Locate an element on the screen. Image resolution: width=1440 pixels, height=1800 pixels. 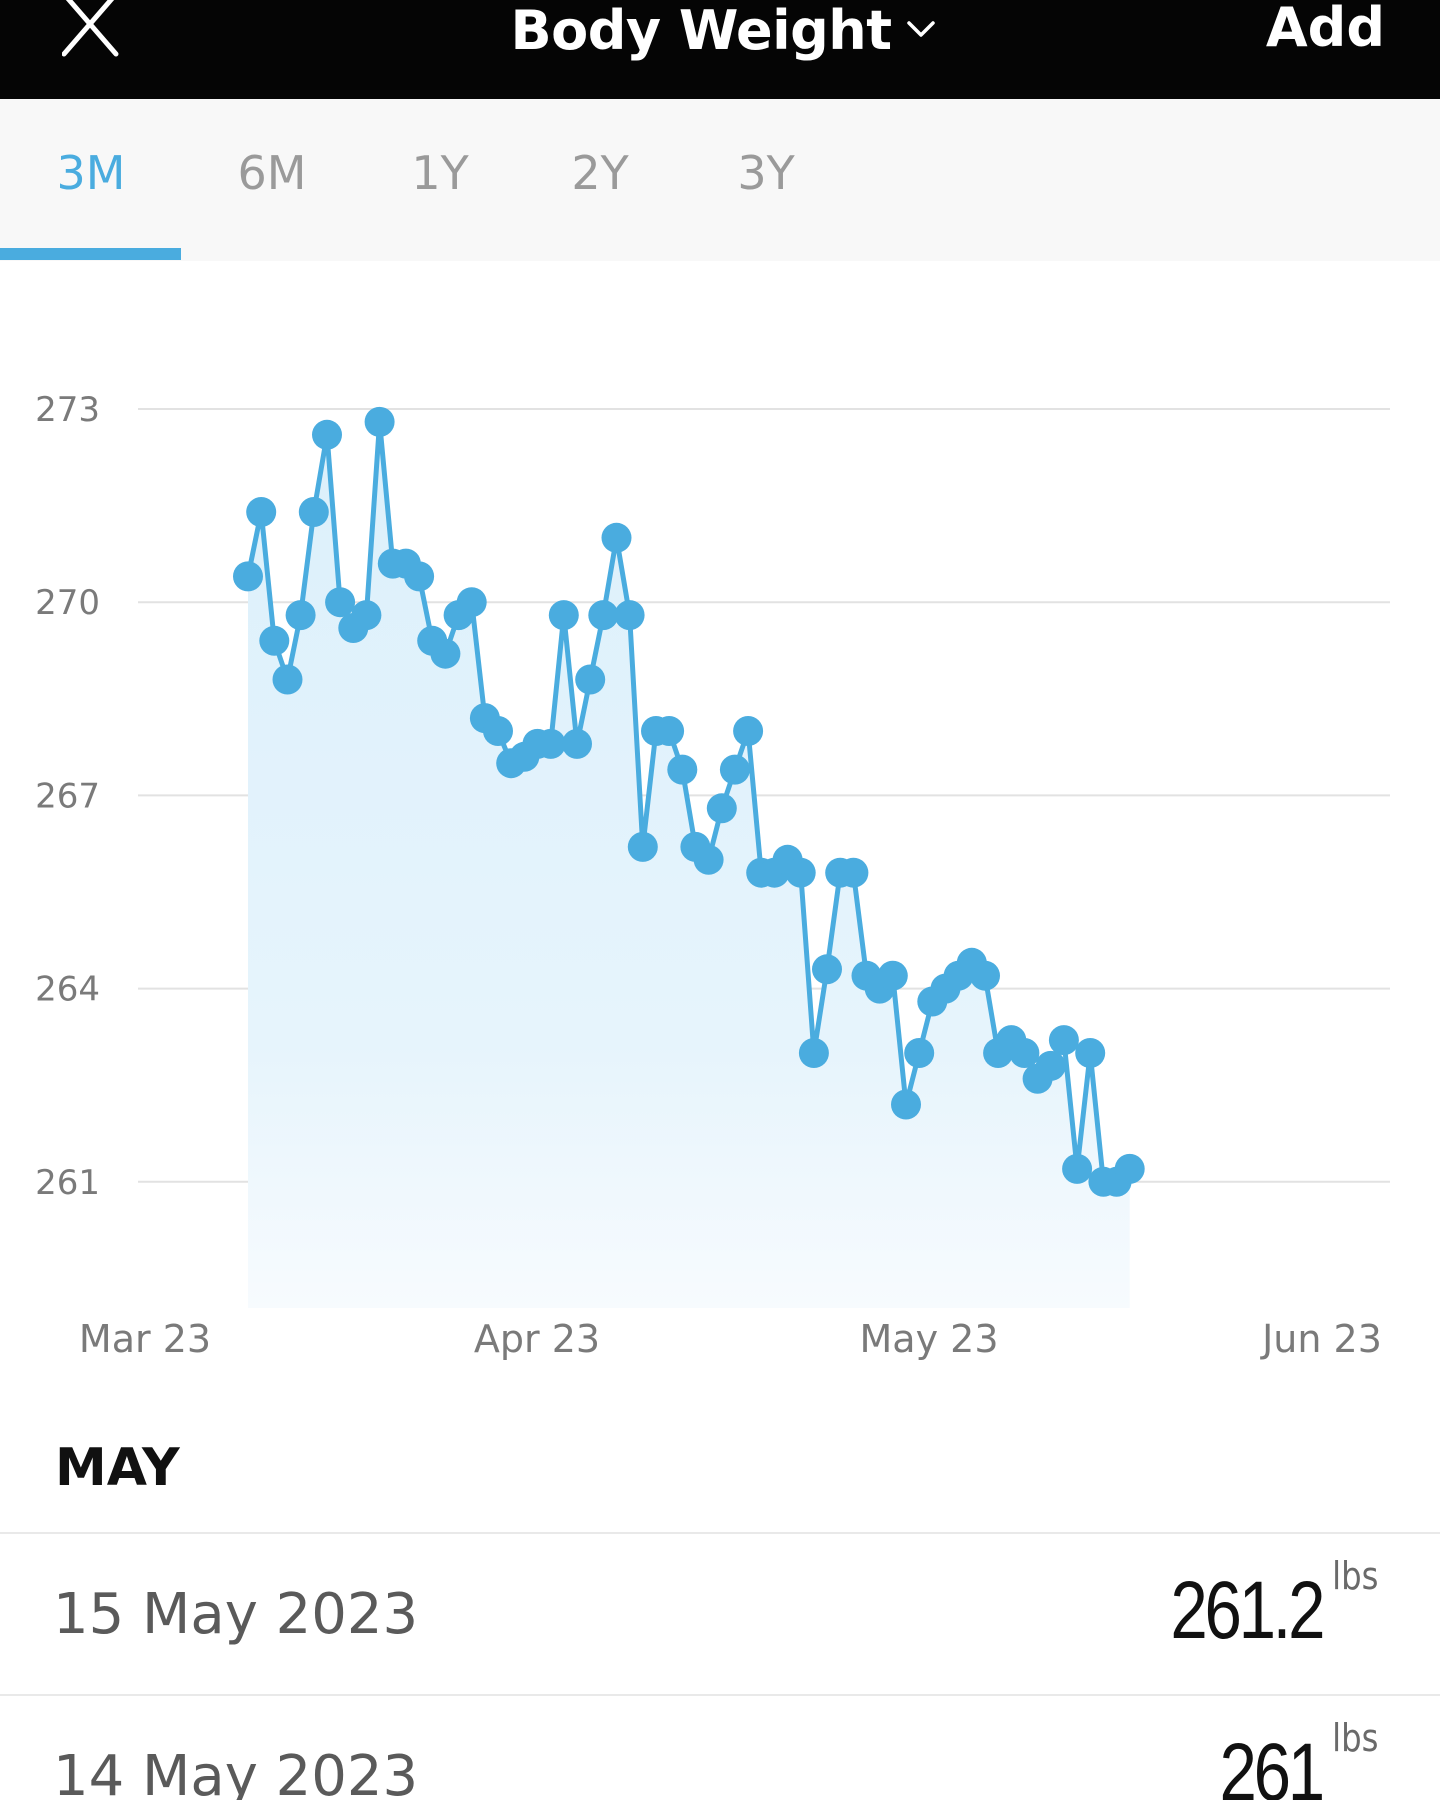
entry-value: 261 is located at coordinates (1272, 1763).